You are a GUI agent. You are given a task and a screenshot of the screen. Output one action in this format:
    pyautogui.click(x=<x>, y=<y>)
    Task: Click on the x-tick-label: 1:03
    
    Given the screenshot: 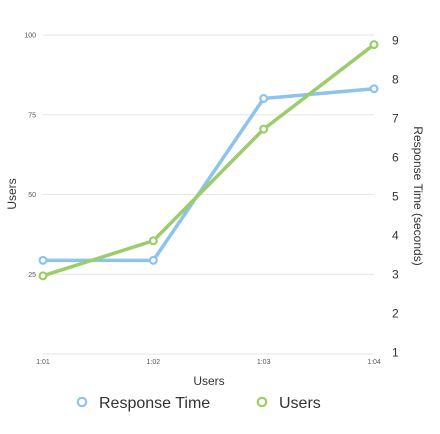 What is the action you would take?
    pyautogui.click(x=264, y=362)
    